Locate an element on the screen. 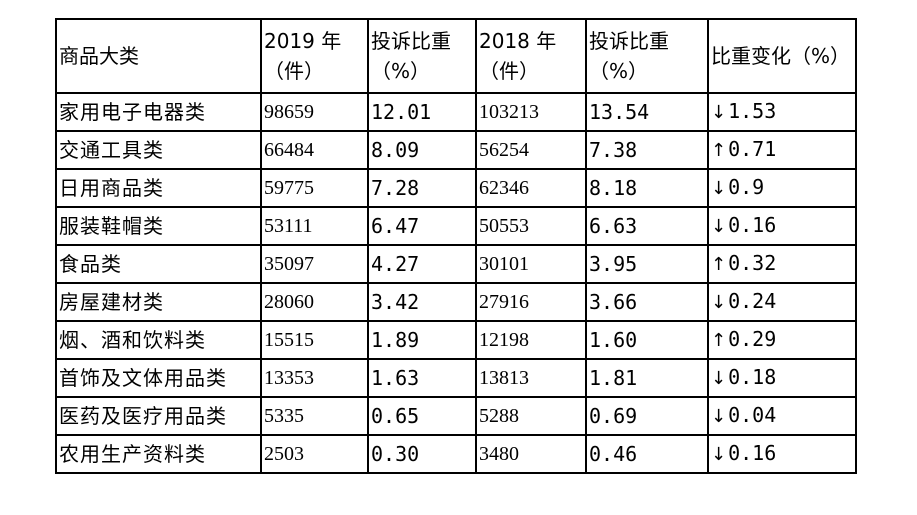  count-2019-cell: 28060 is located at coordinates (314, 302).